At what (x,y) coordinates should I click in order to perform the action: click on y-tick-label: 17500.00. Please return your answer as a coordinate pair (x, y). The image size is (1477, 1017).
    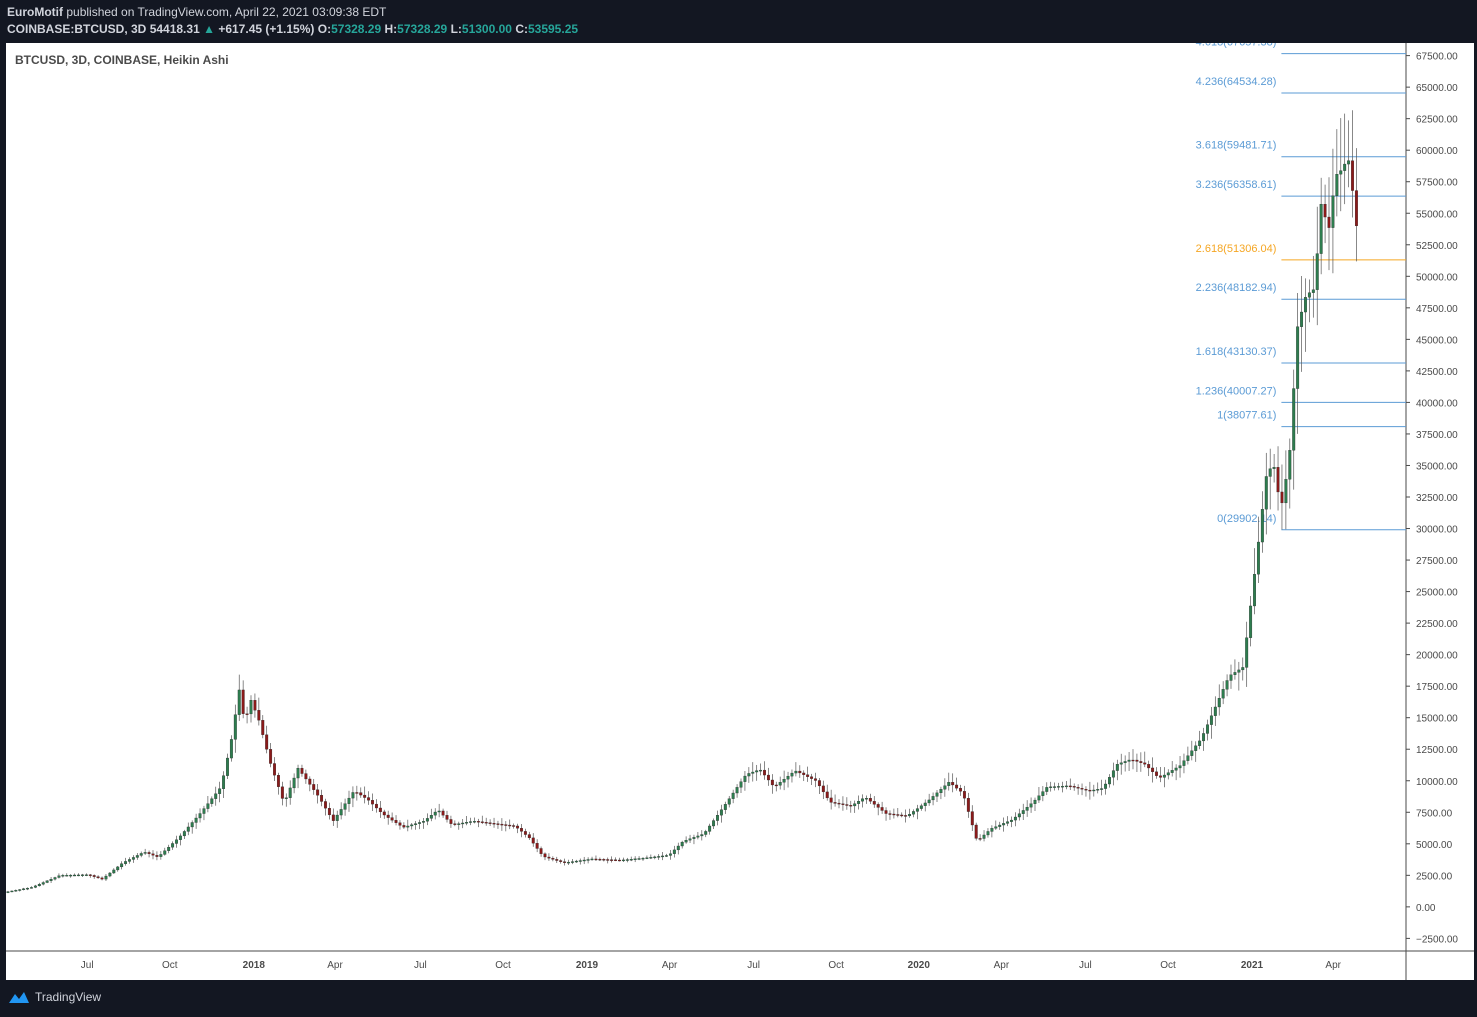
    Looking at the image, I should click on (1437, 687).